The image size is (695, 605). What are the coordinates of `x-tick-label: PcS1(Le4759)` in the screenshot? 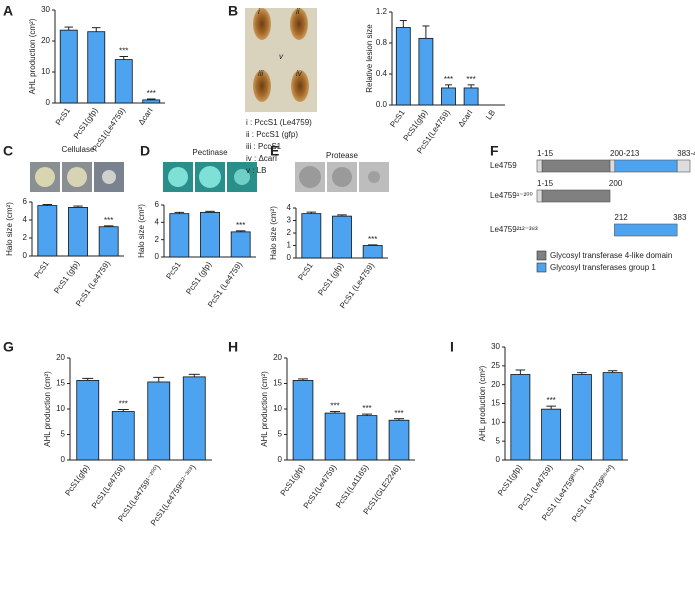 It's located at (320, 486).